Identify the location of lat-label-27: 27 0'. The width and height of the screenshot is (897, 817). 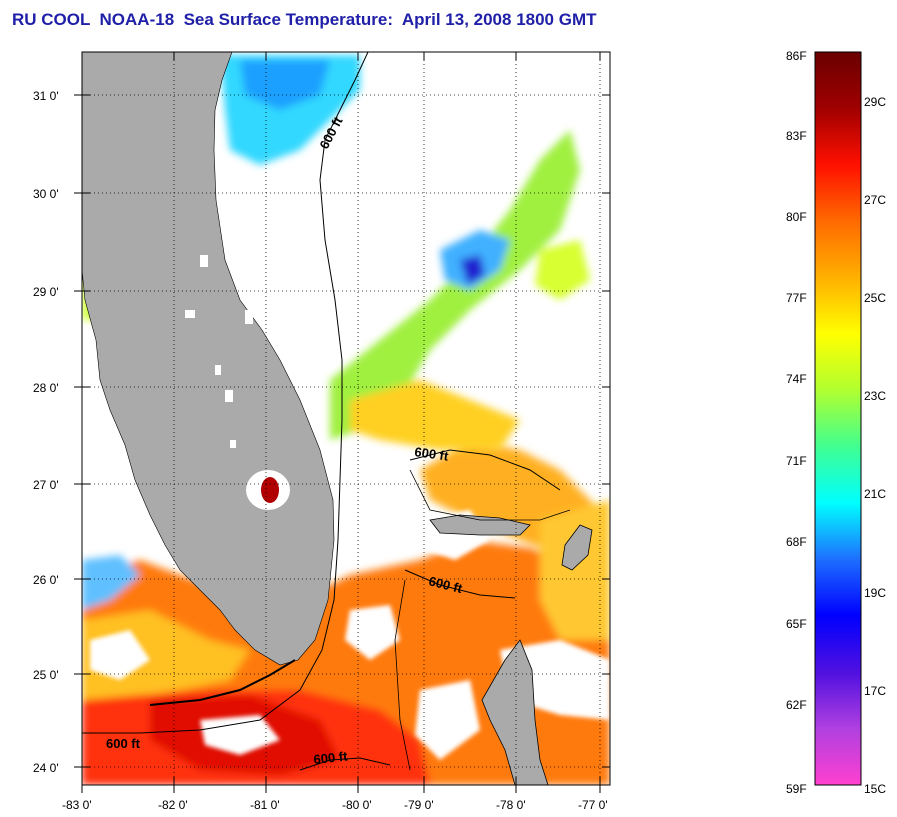
(46, 485).